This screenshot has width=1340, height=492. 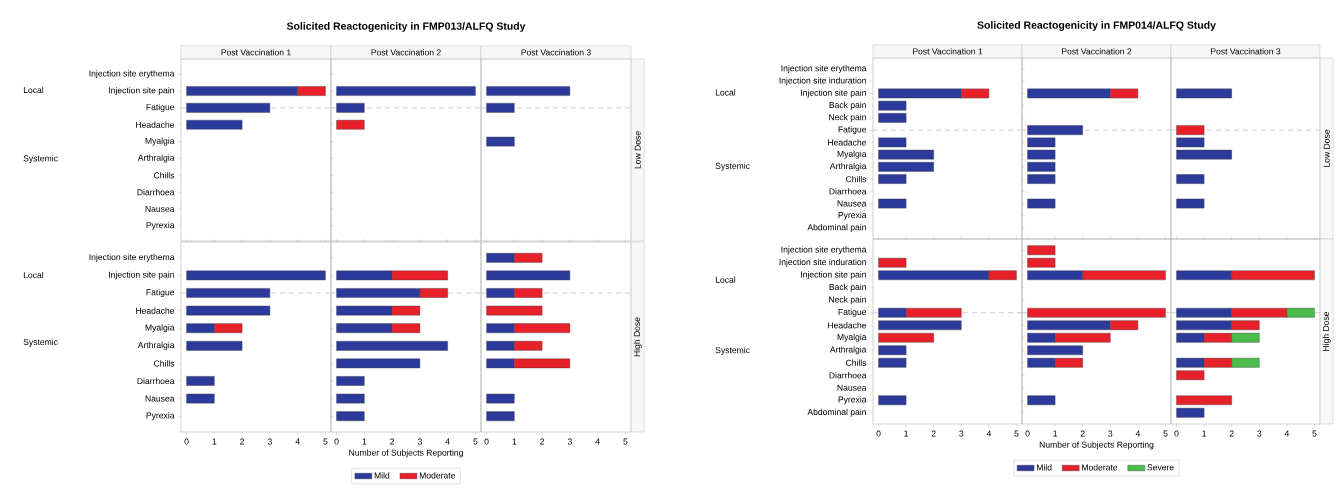 I want to click on text: Solicited Reactogenicity in FMP014/ALFQ Study, so click(x=1096, y=26).